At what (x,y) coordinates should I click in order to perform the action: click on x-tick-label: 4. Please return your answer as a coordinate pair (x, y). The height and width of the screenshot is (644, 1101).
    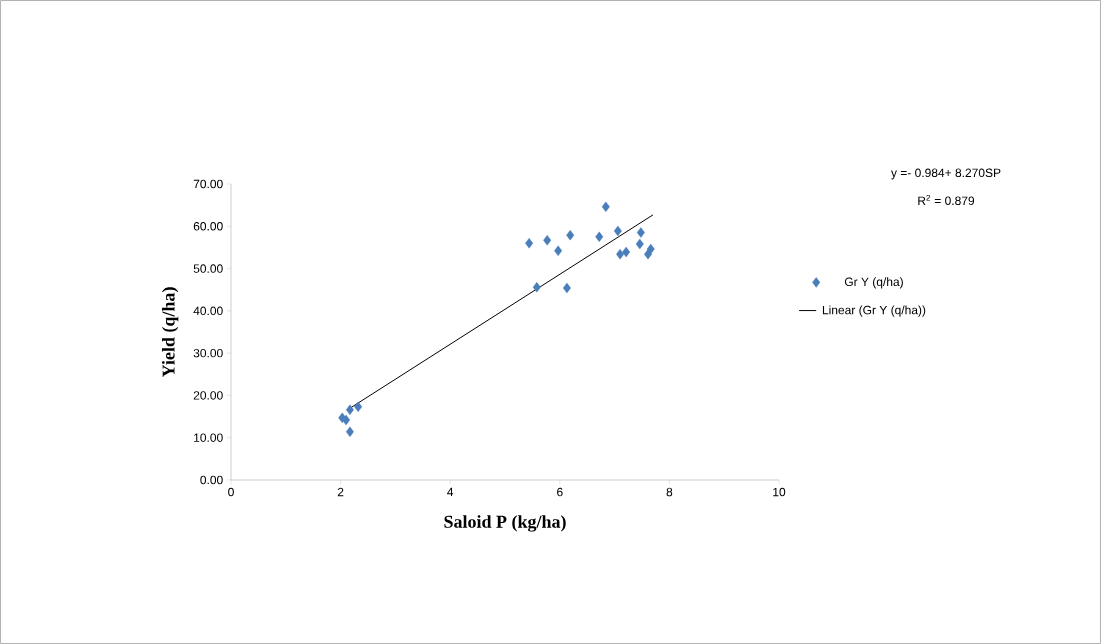
    Looking at the image, I should click on (450, 492).